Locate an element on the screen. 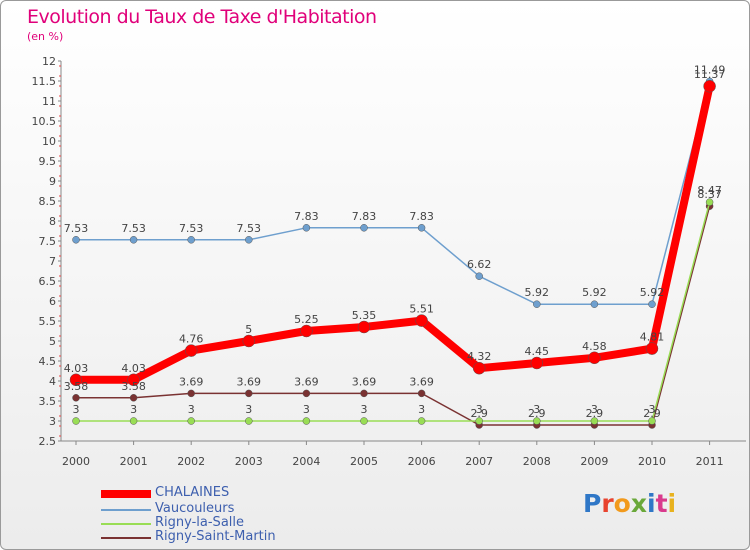 The height and width of the screenshot is (550, 750). chart-title: Evolution du Taux de Taxe d'Habitation is located at coordinates (202, 17).